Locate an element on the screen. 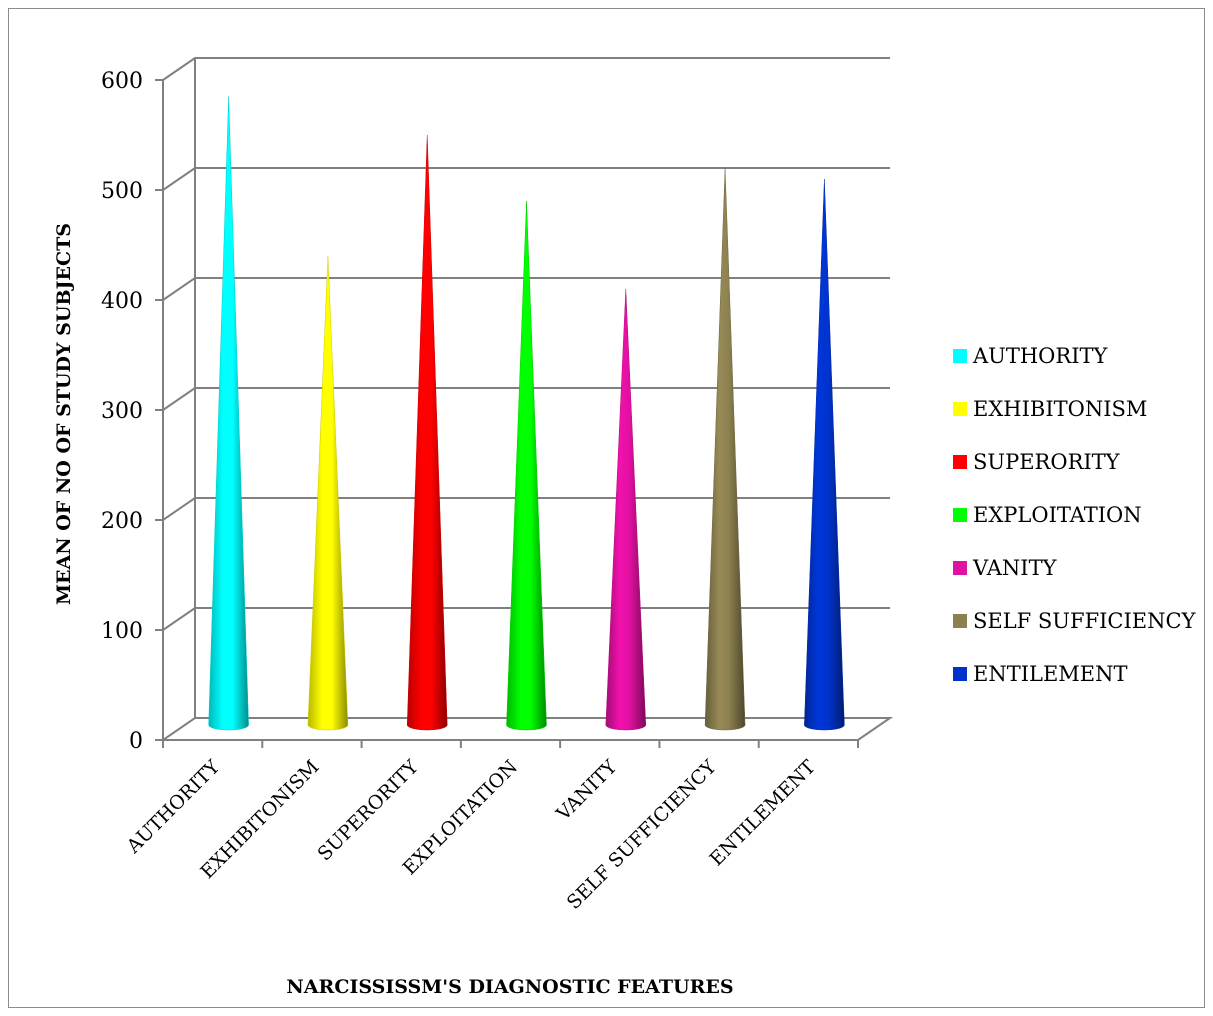 This screenshot has height=1016, width=1213. cone-superority is located at coordinates (427, 432).